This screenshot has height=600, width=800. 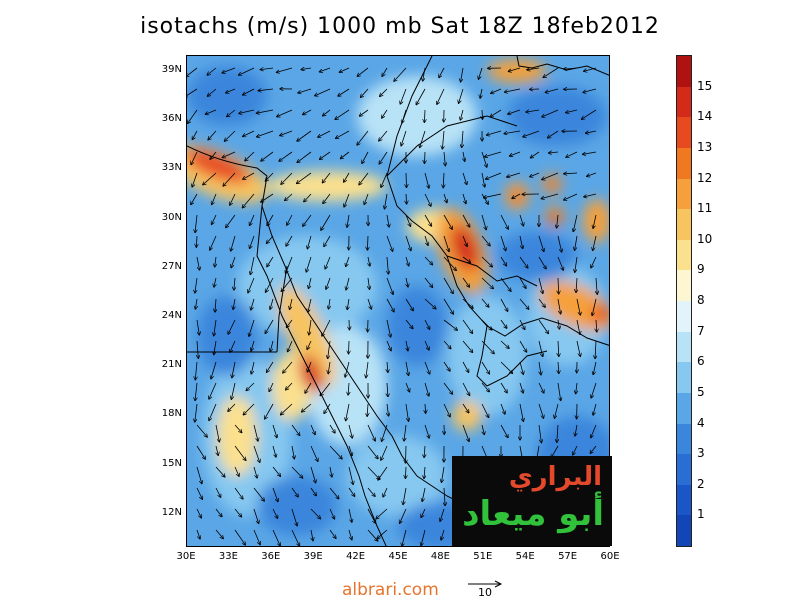 What do you see at coordinates (271, 556) in the screenshot?
I see `longitude-label: 36E` at bounding box center [271, 556].